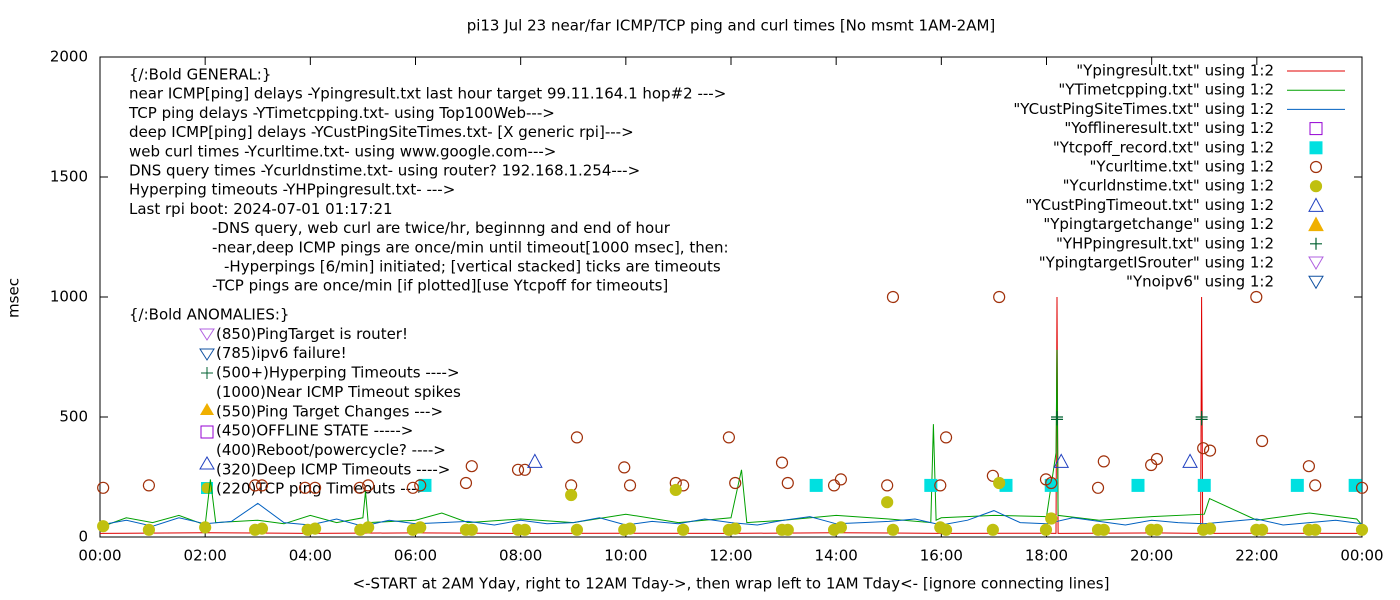 This screenshot has height=600, width=1400. Describe the element at coordinates (1169, 128) in the screenshot. I see `legend-label: "Yofflineresult.txt" using 1:2` at that location.